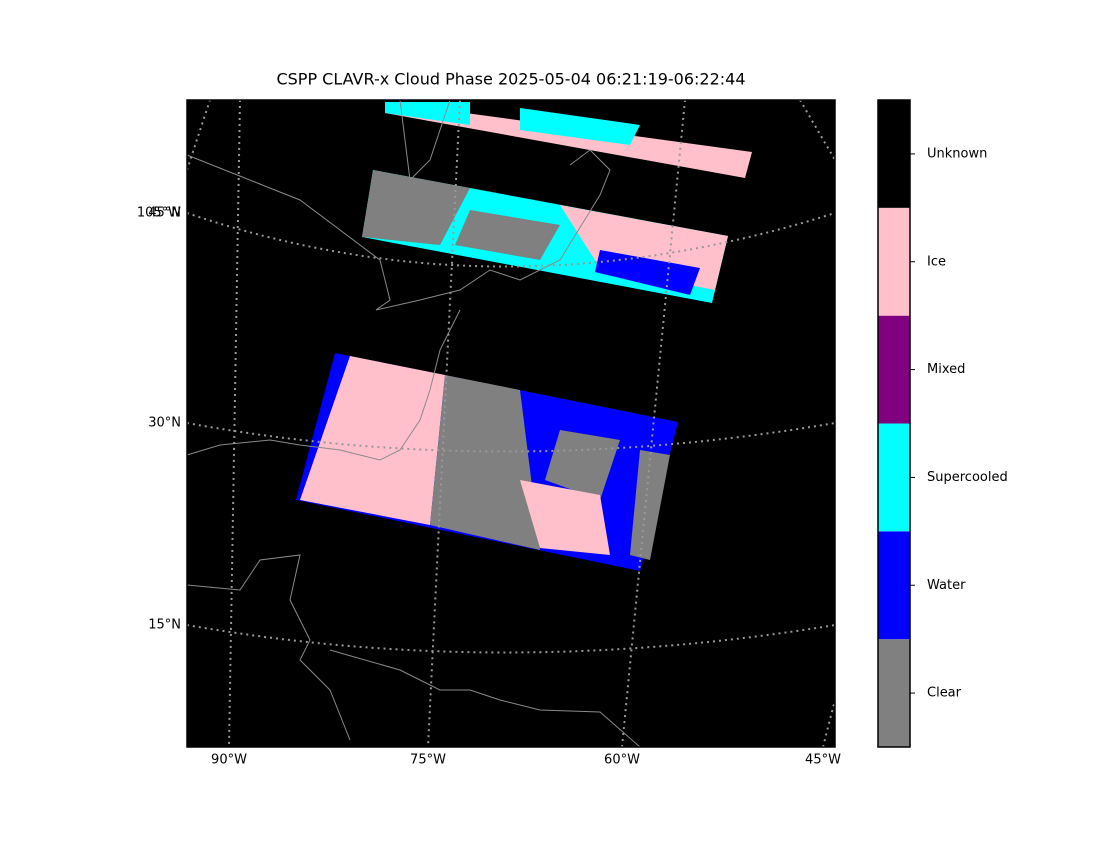 The height and width of the screenshot is (844, 1120). I want to click on swath, so click(568, 140).